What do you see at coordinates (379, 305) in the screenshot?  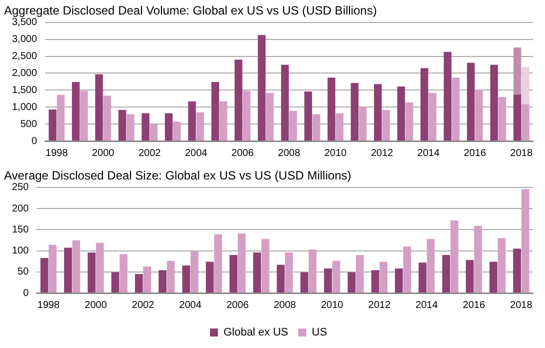 I see `x-tick-label: 2012` at bounding box center [379, 305].